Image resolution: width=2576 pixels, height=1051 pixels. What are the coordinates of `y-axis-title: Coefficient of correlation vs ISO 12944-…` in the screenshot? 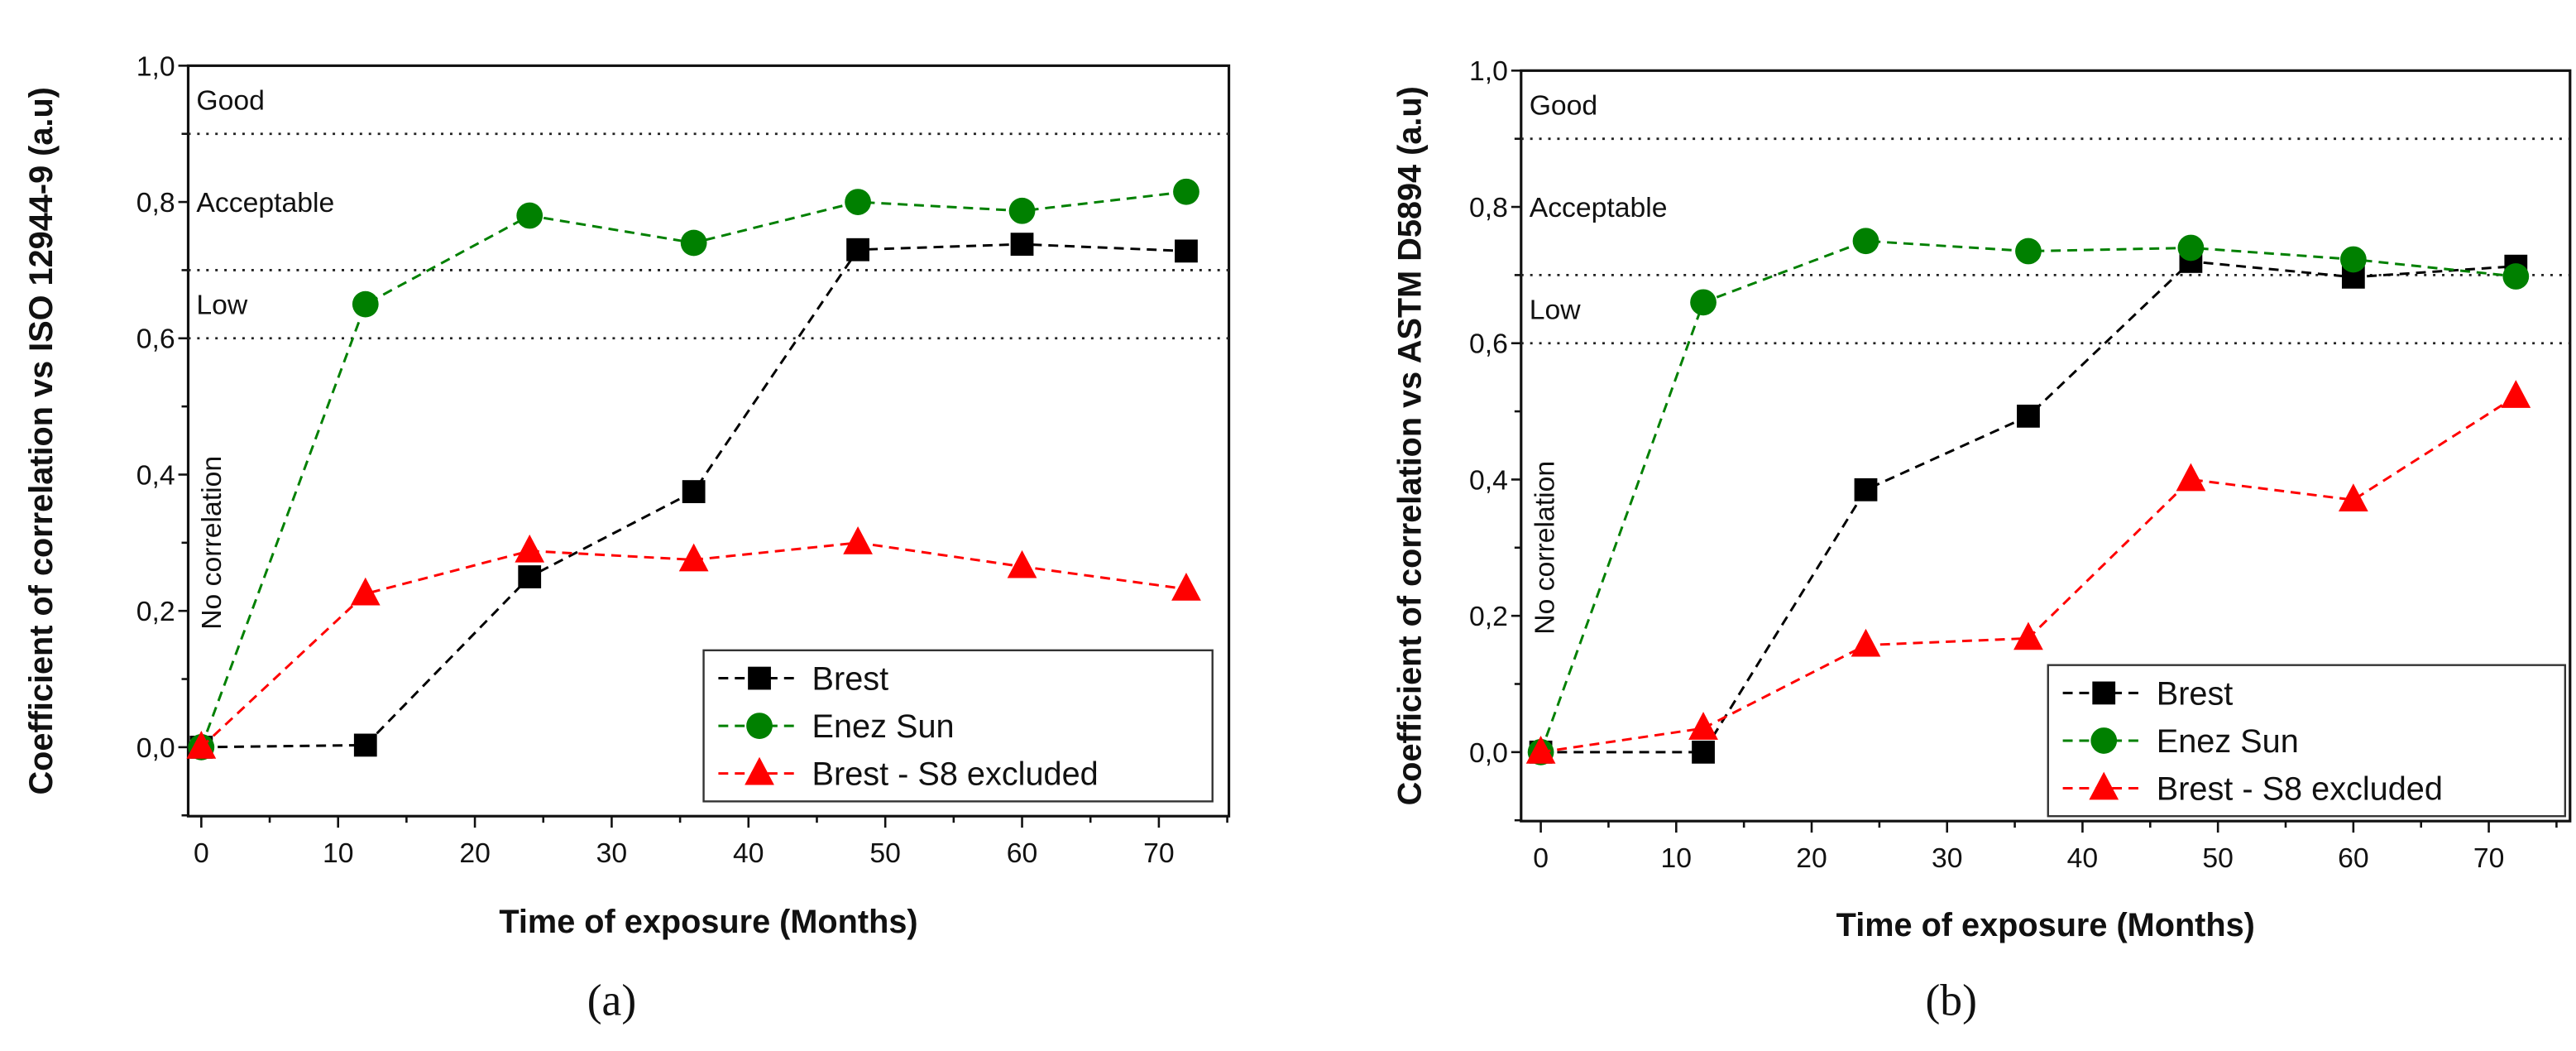 It's located at (41, 440).